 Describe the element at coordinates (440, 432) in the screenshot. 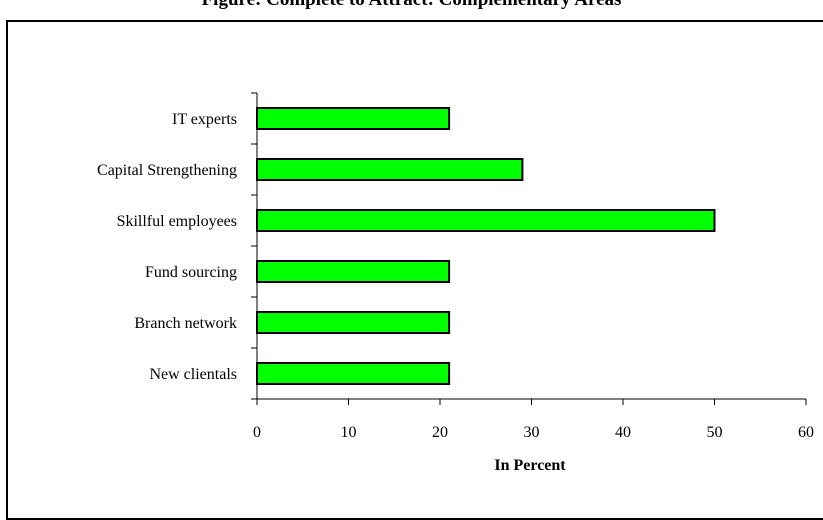

I see `x-tick-label: 20` at that location.